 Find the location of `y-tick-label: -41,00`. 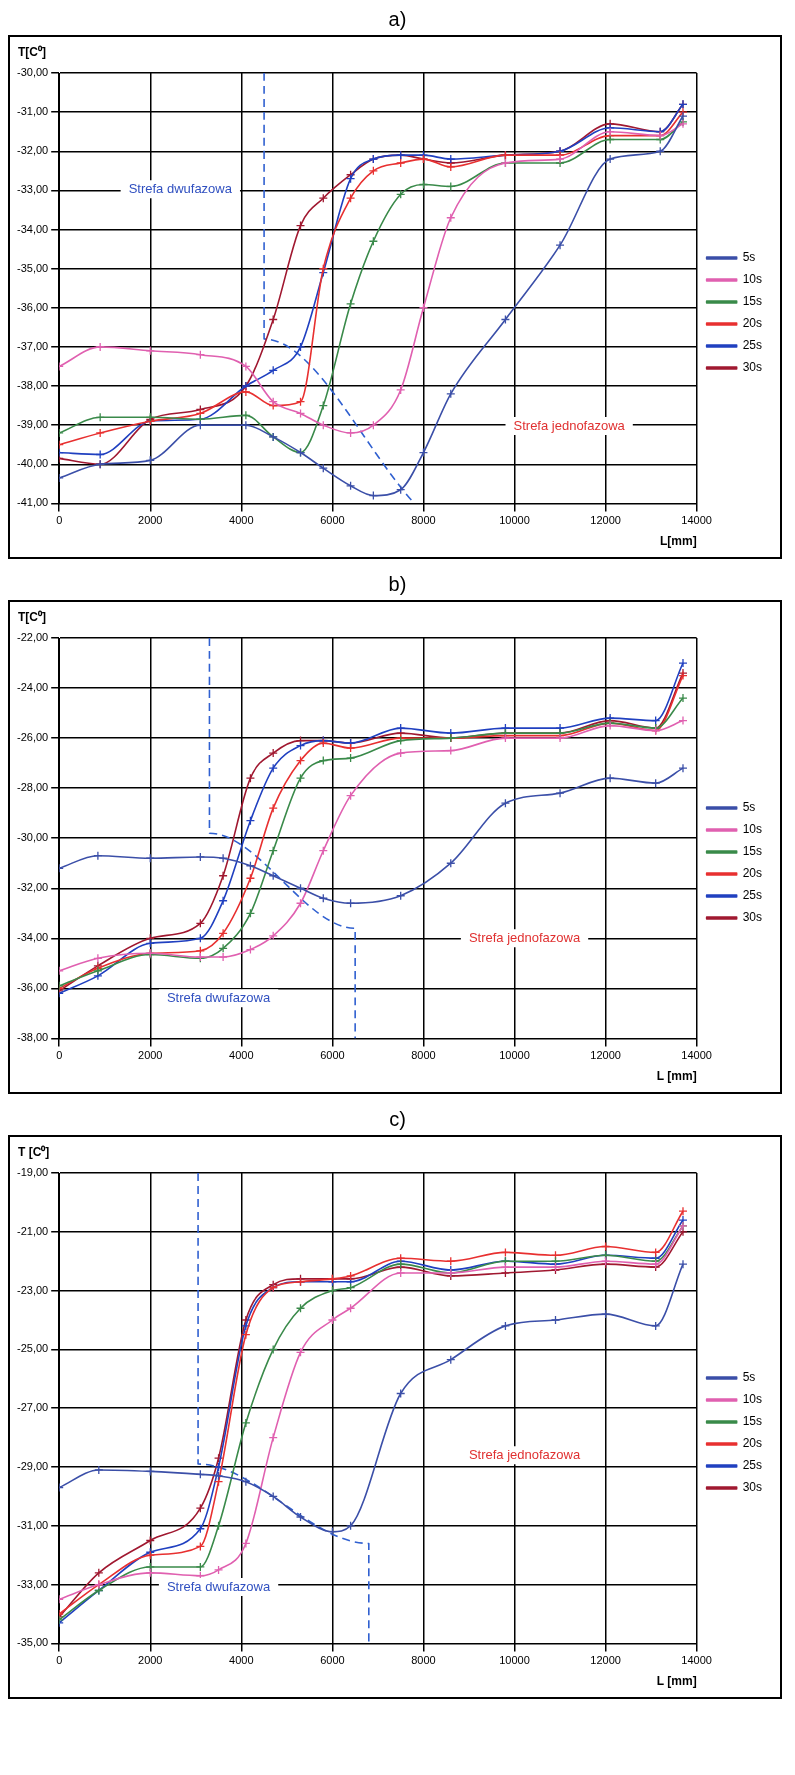

y-tick-label: -41,00 is located at coordinates (32, 502).